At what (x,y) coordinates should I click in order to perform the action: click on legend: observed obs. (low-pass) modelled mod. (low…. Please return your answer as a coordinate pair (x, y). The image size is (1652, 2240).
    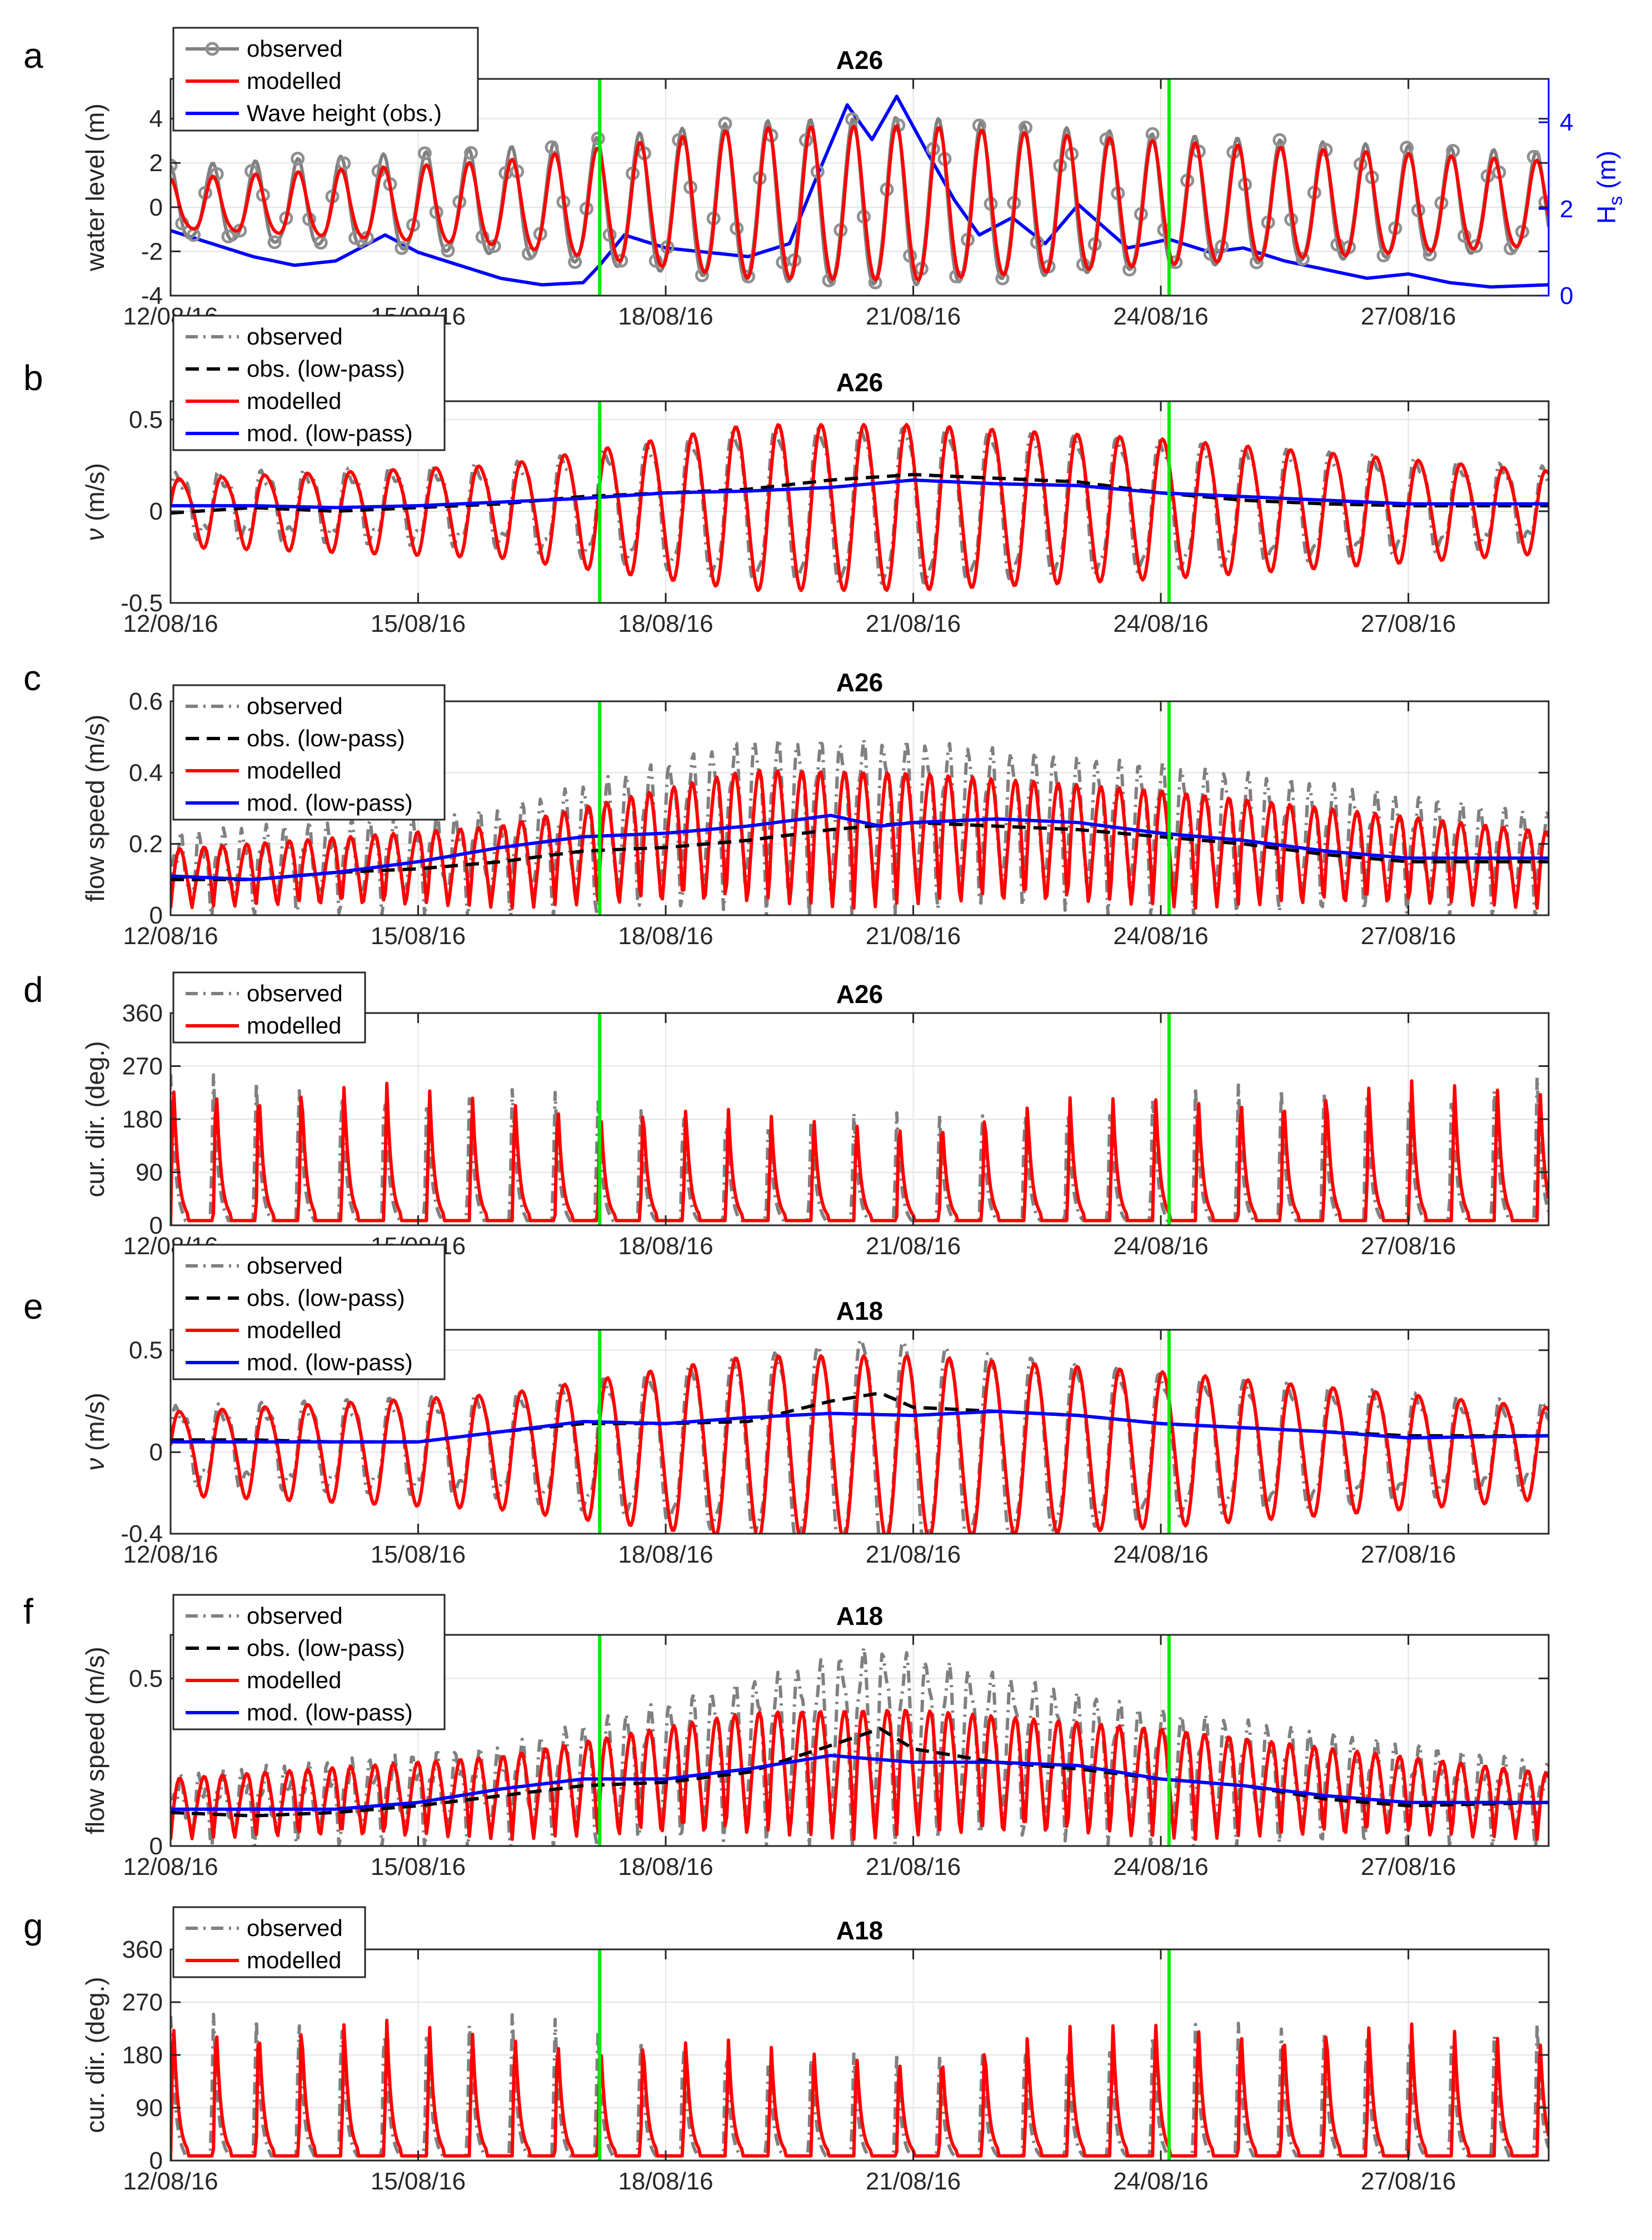
    Looking at the image, I should click on (309, 1312).